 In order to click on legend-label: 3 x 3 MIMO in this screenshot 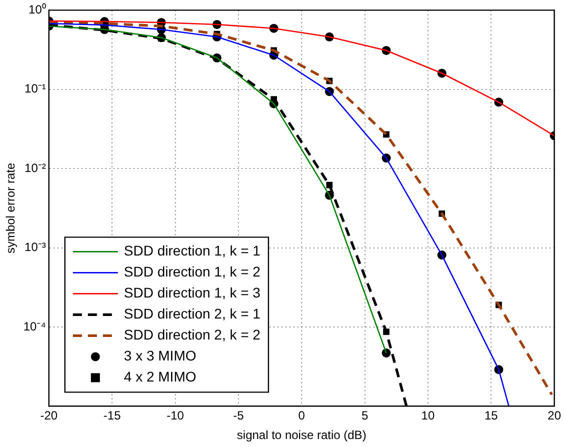, I will do `click(160, 356)`.